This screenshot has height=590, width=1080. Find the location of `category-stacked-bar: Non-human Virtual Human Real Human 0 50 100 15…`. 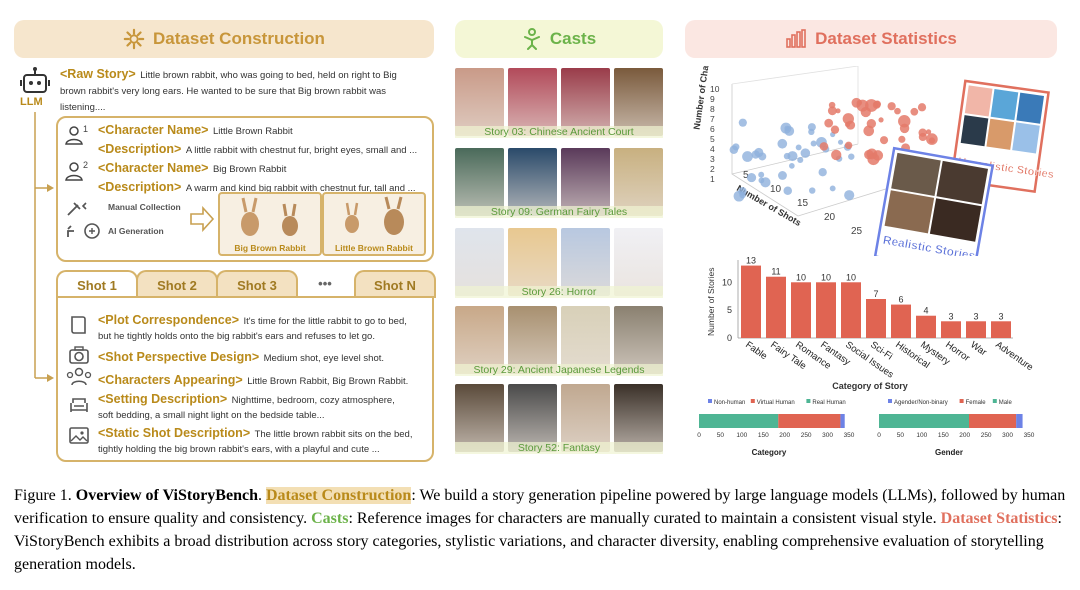

category-stacked-bar: Non-human Virtual Human Real Human 0 50 100 15… is located at coordinates (776, 428).